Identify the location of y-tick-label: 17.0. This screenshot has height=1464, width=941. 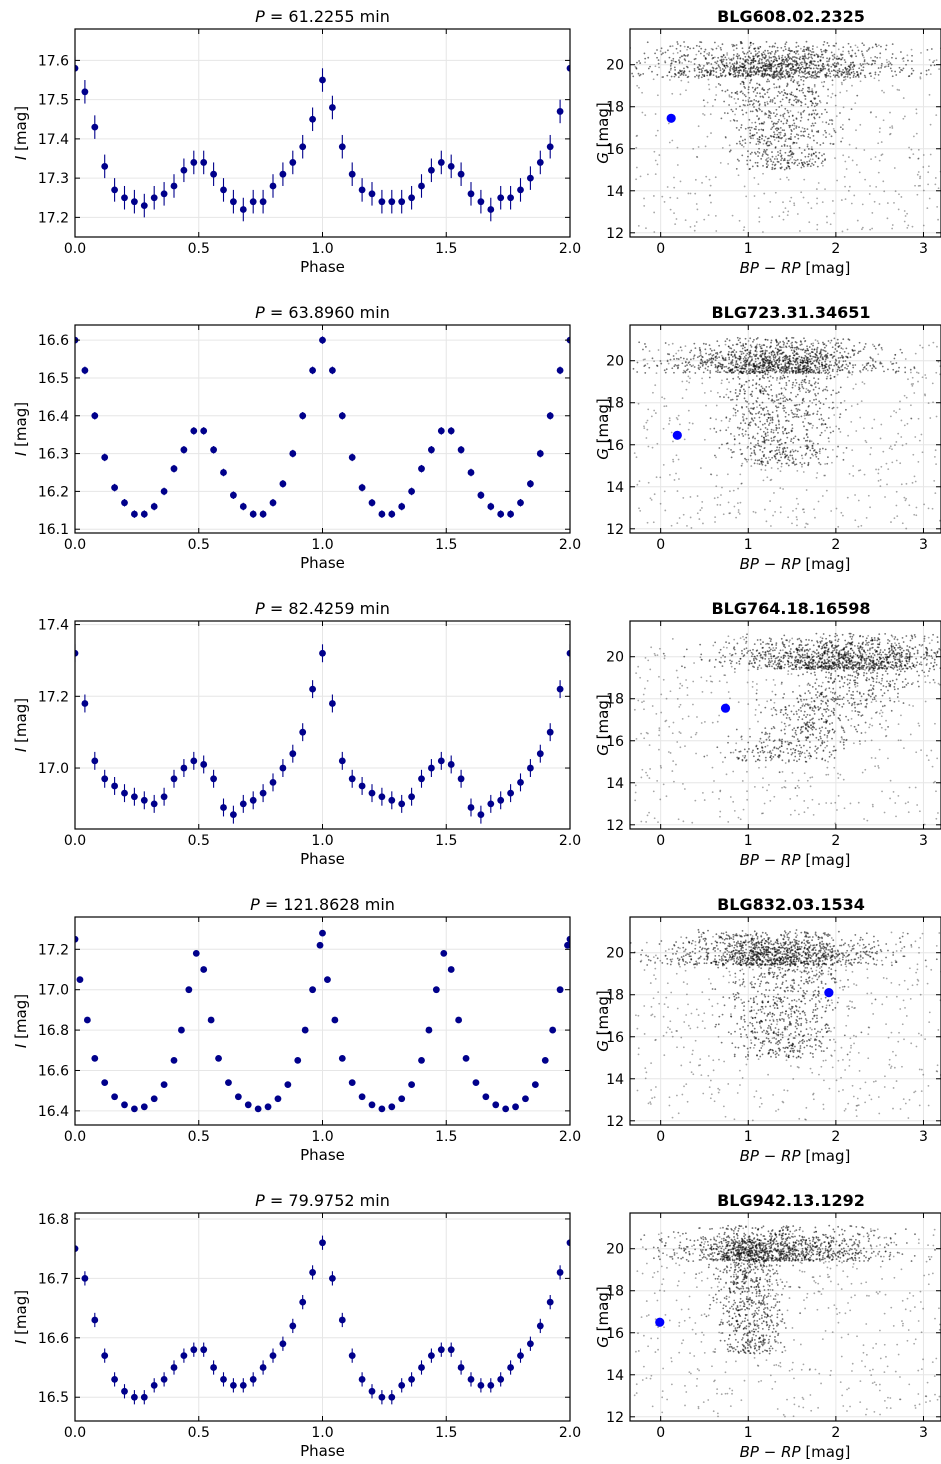
(53, 769).